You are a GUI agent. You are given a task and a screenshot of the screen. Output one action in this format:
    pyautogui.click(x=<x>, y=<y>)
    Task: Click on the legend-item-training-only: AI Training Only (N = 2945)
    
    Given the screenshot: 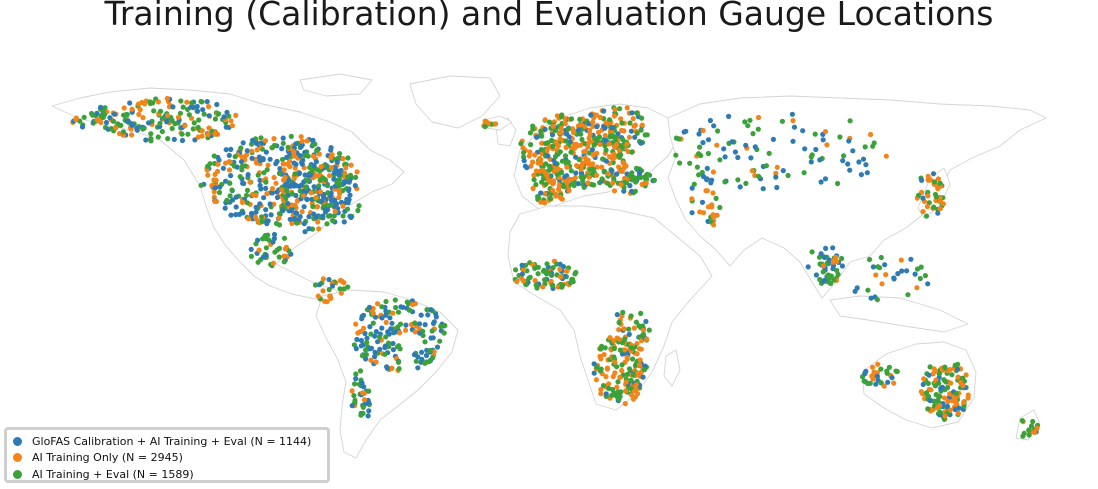 What is the action you would take?
    pyautogui.click(x=167, y=458)
    